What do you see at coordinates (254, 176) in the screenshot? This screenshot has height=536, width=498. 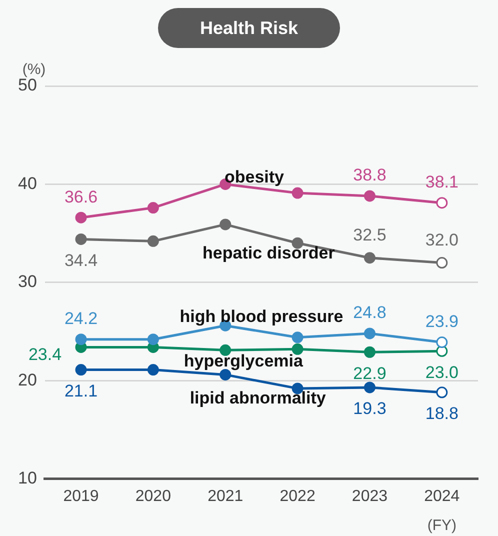 I see `series-label: obesity` at bounding box center [254, 176].